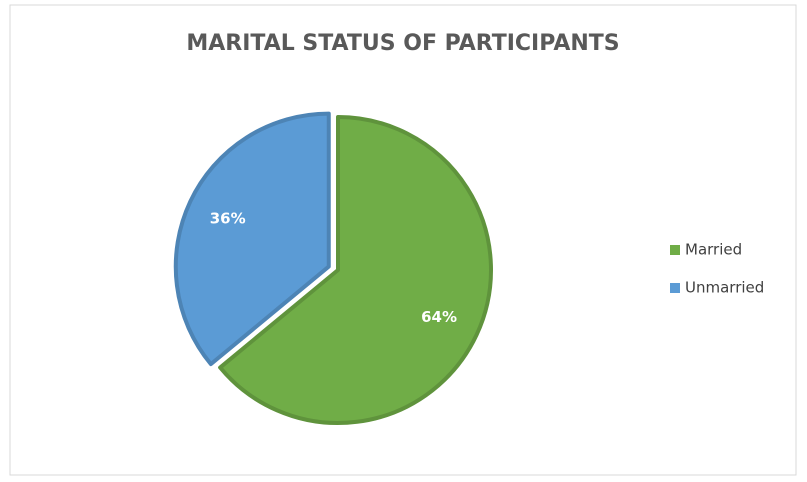 Image resolution: width=807 pixels, height=482 pixels. What do you see at coordinates (402, 43) in the screenshot?
I see `chart-title: MARITAL STATUS OF PARTICIPANTS` at bounding box center [402, 43].